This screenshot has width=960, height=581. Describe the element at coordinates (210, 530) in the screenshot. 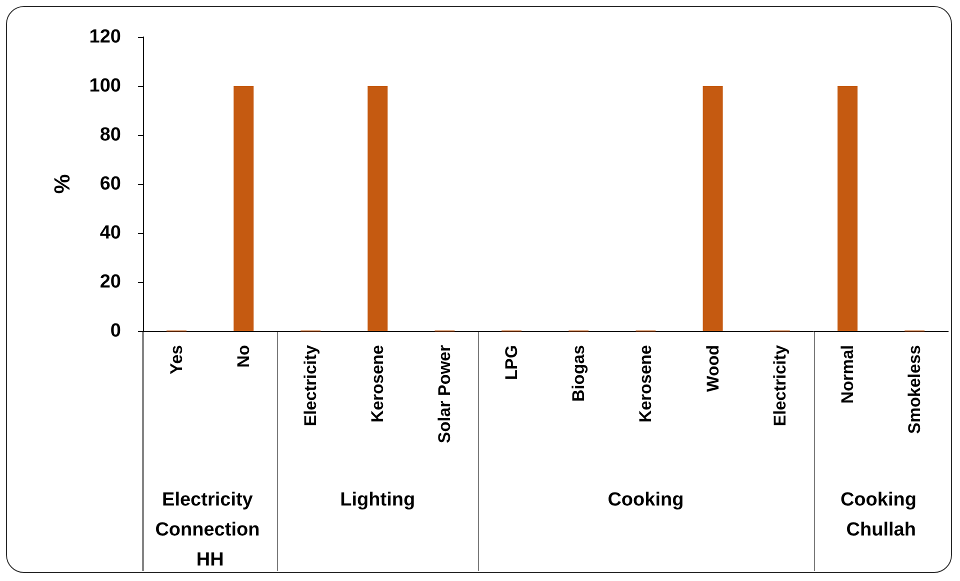

I see `x-axis-title: Electricity Connection HH` at that location.